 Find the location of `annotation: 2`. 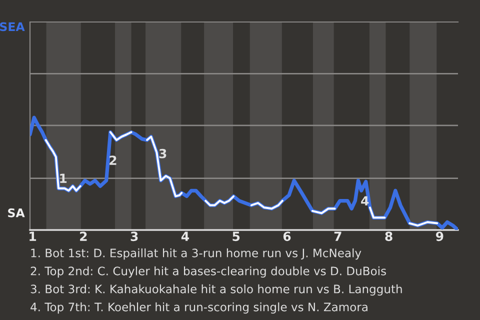

annotation: 2 is located at coordinates (113, 160).